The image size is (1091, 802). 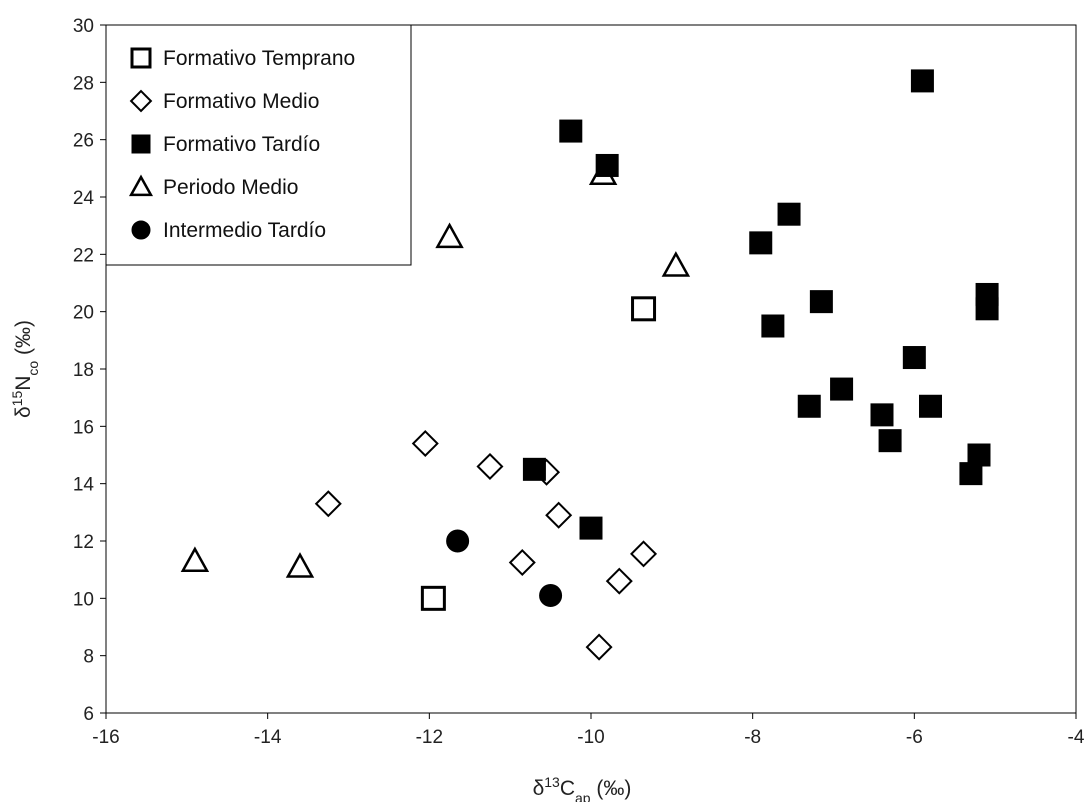 What do you see at coordinates (84, 485) in the screenshot?
I see `y-tick-label: 14` at bounding box center [84, 485].